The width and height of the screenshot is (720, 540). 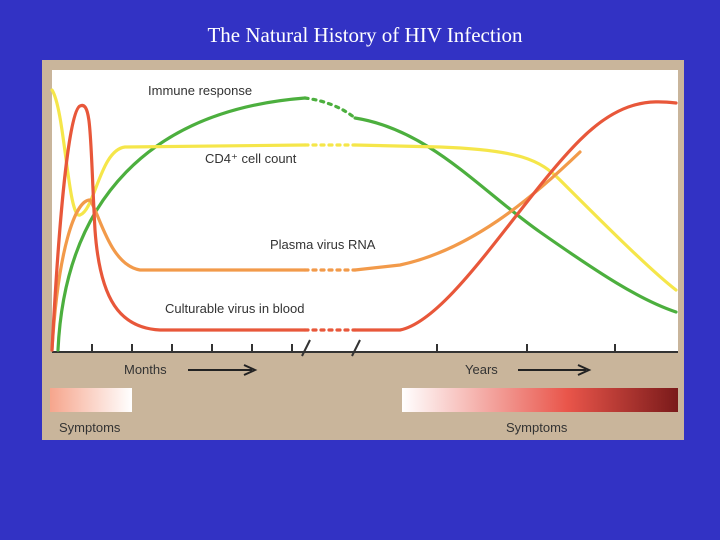 What do you see at coordinates (353, 348) in the screenshot?
I see `axis-ticks` at bounding box center [353, 348].